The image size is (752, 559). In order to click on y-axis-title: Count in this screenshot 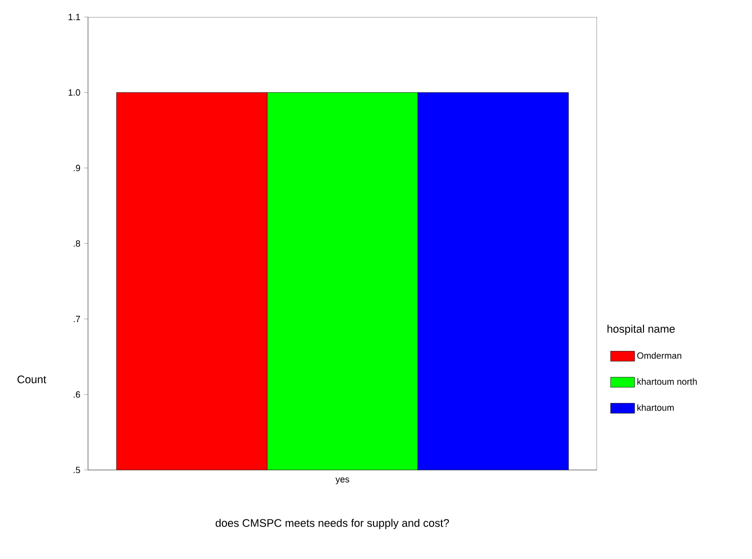, I will do `click(32, 380)`.